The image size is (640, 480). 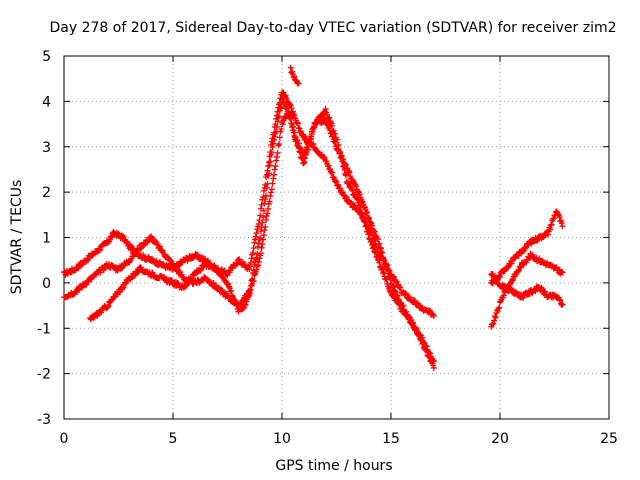 What do you see at coordinates (333, 466) in the screenshot?
I see `x-axis-label: GPS time / hours` at bounding box center [333, 466].